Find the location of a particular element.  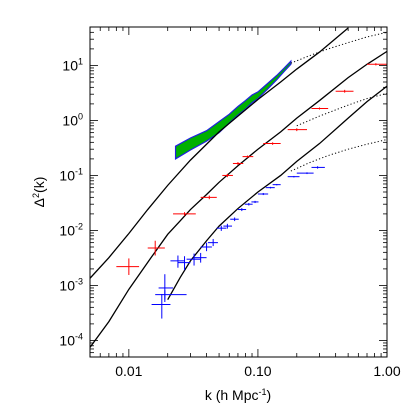

x-tick-label: 0.01 is located at coordinates (128, 371).